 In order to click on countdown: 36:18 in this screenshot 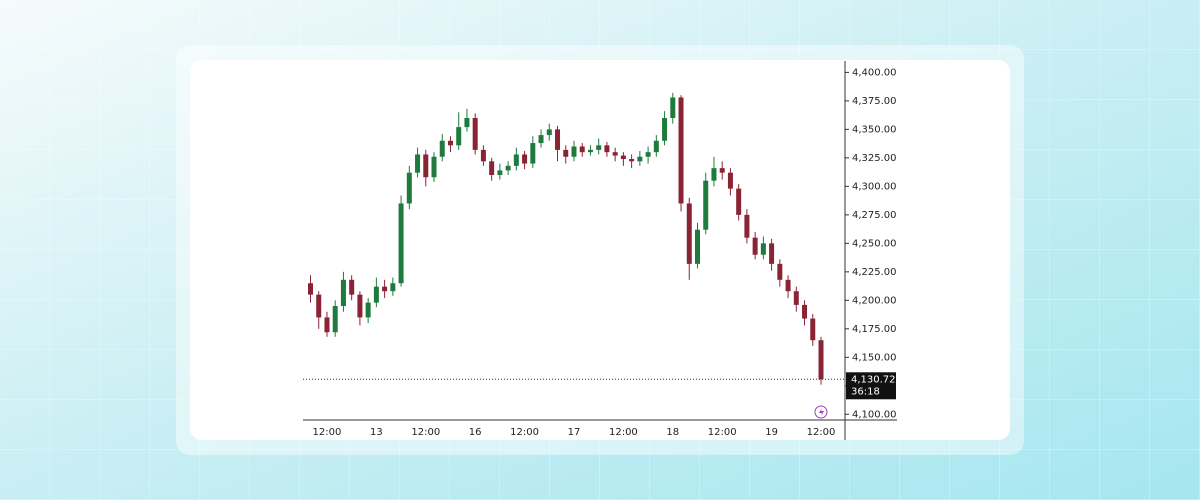, I will do `click(865, 391)`.